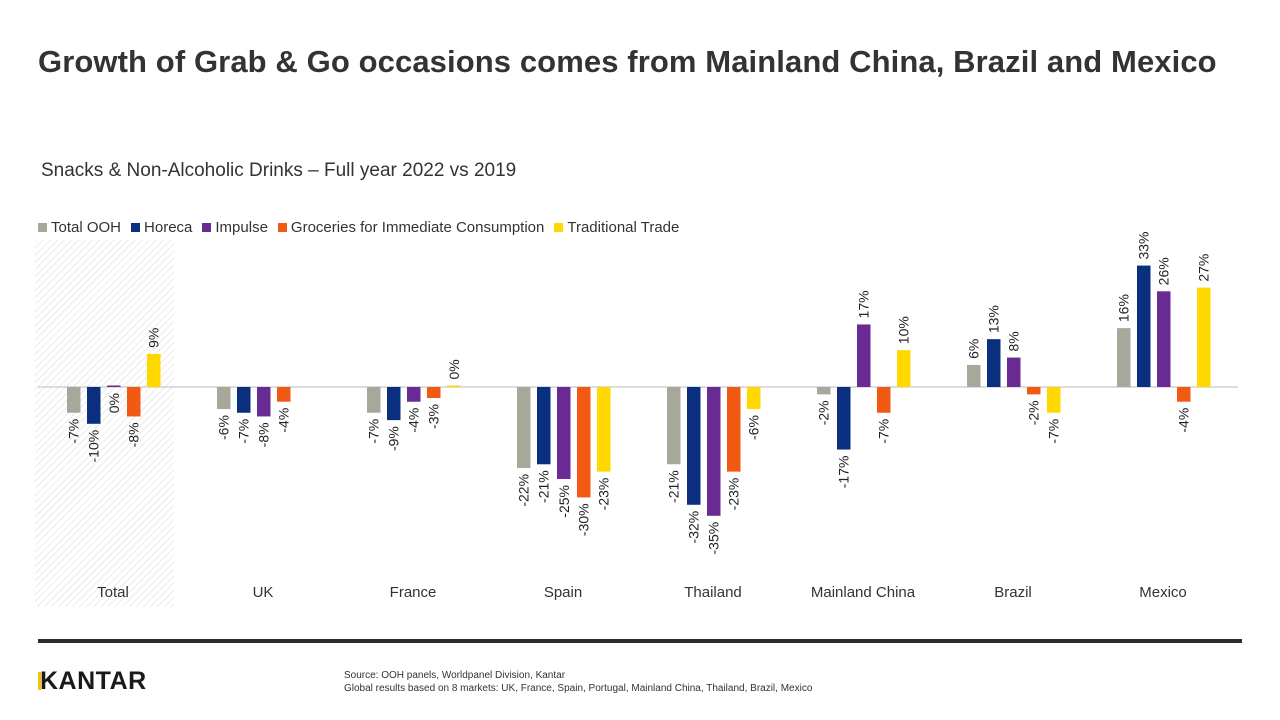 This screenshot has width=1280, height=720. What do you see at coordinates (1124, 308) in the screenshot?
I see `data-label-total-ooh-mexico: 16%` at bounding box center [1124, 308].